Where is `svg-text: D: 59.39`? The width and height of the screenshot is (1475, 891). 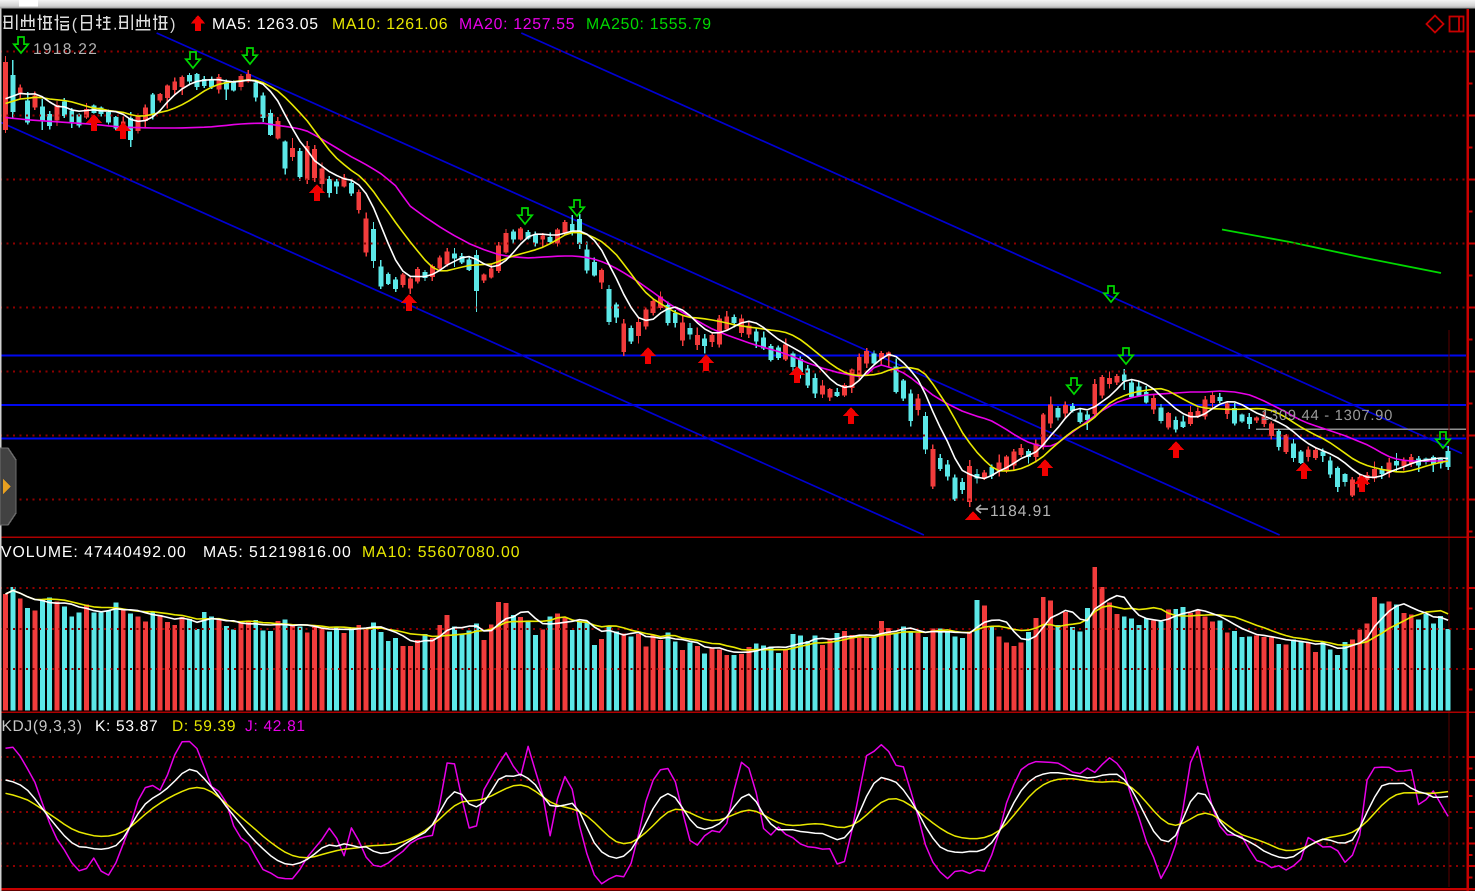 svg-text: D: 59.39 is located at coordinates (204, 726).